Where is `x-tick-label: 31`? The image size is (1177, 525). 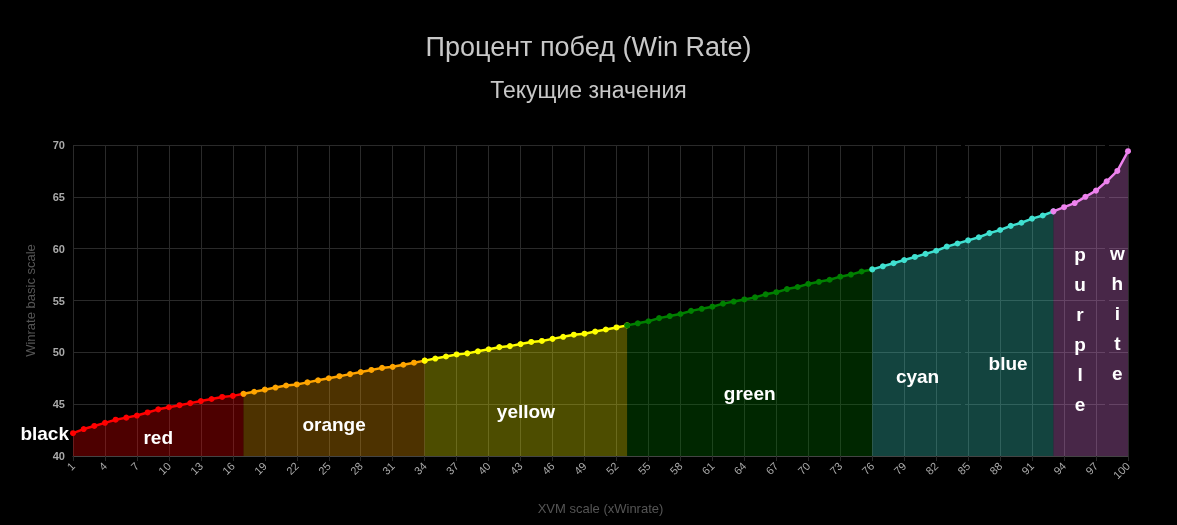 x-tick-label: 31 is located at coordinates (388, 468).